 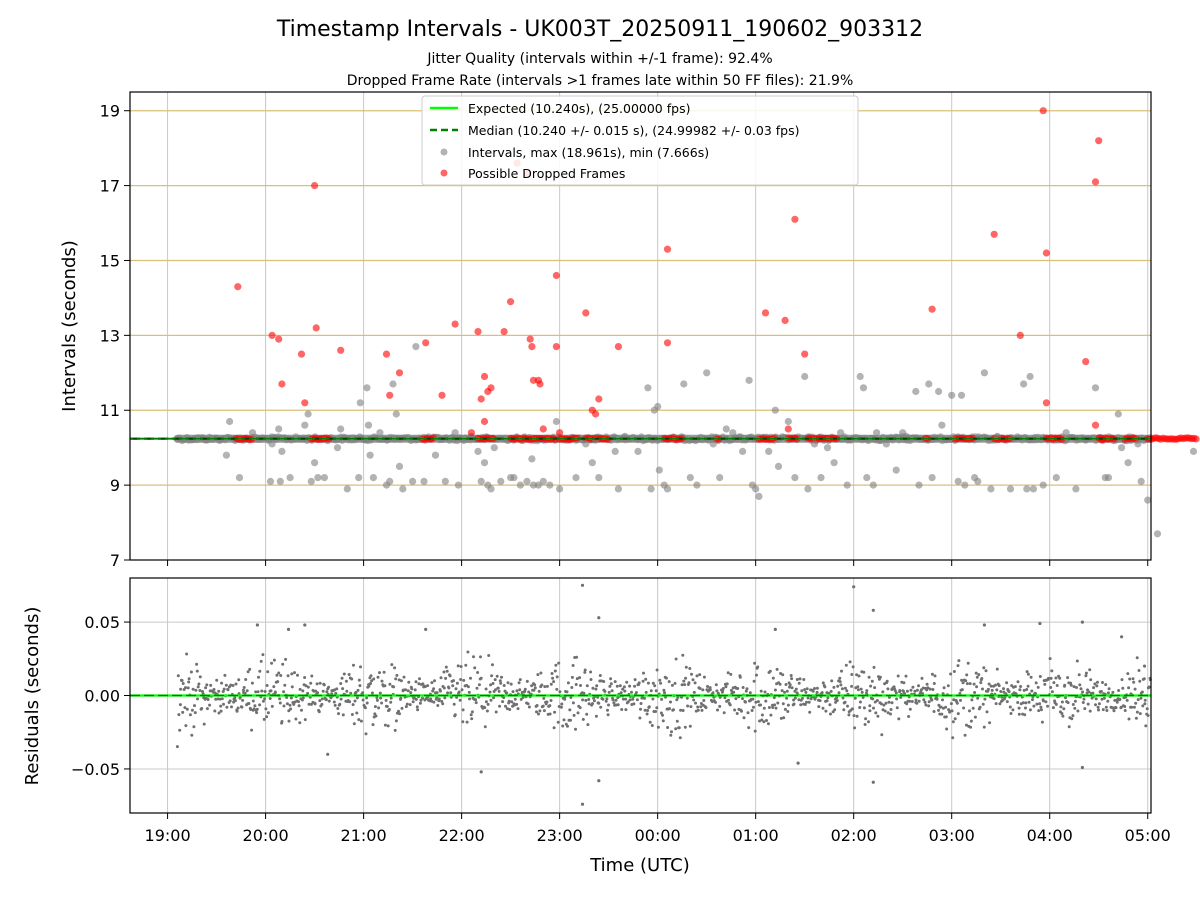 What do you see at coordinates (658, 563) in the screenshot?
I see `intervals-x-ticks` at bounding box center [658, 563].